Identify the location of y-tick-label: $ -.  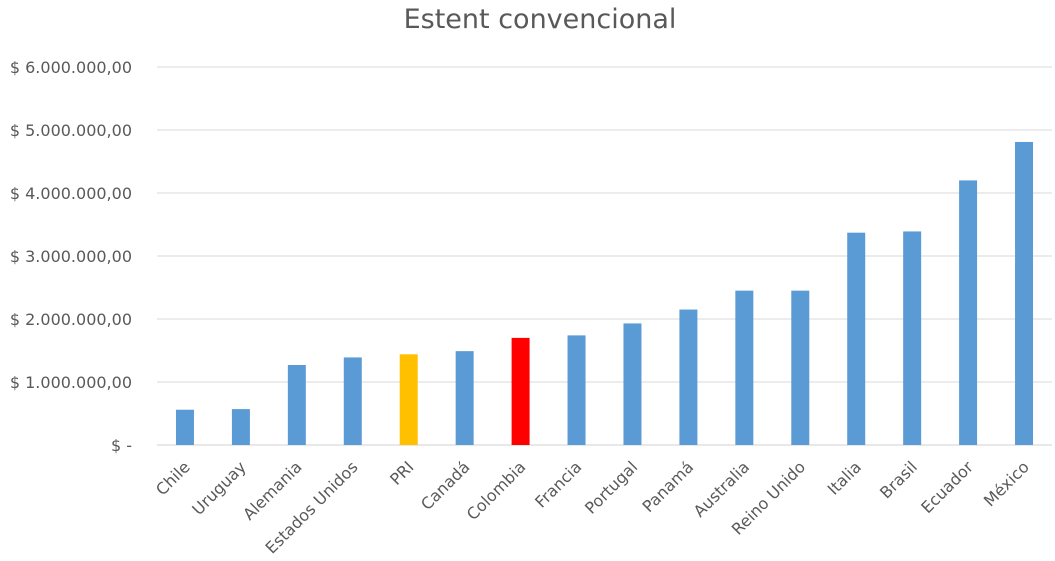
(121, 445).